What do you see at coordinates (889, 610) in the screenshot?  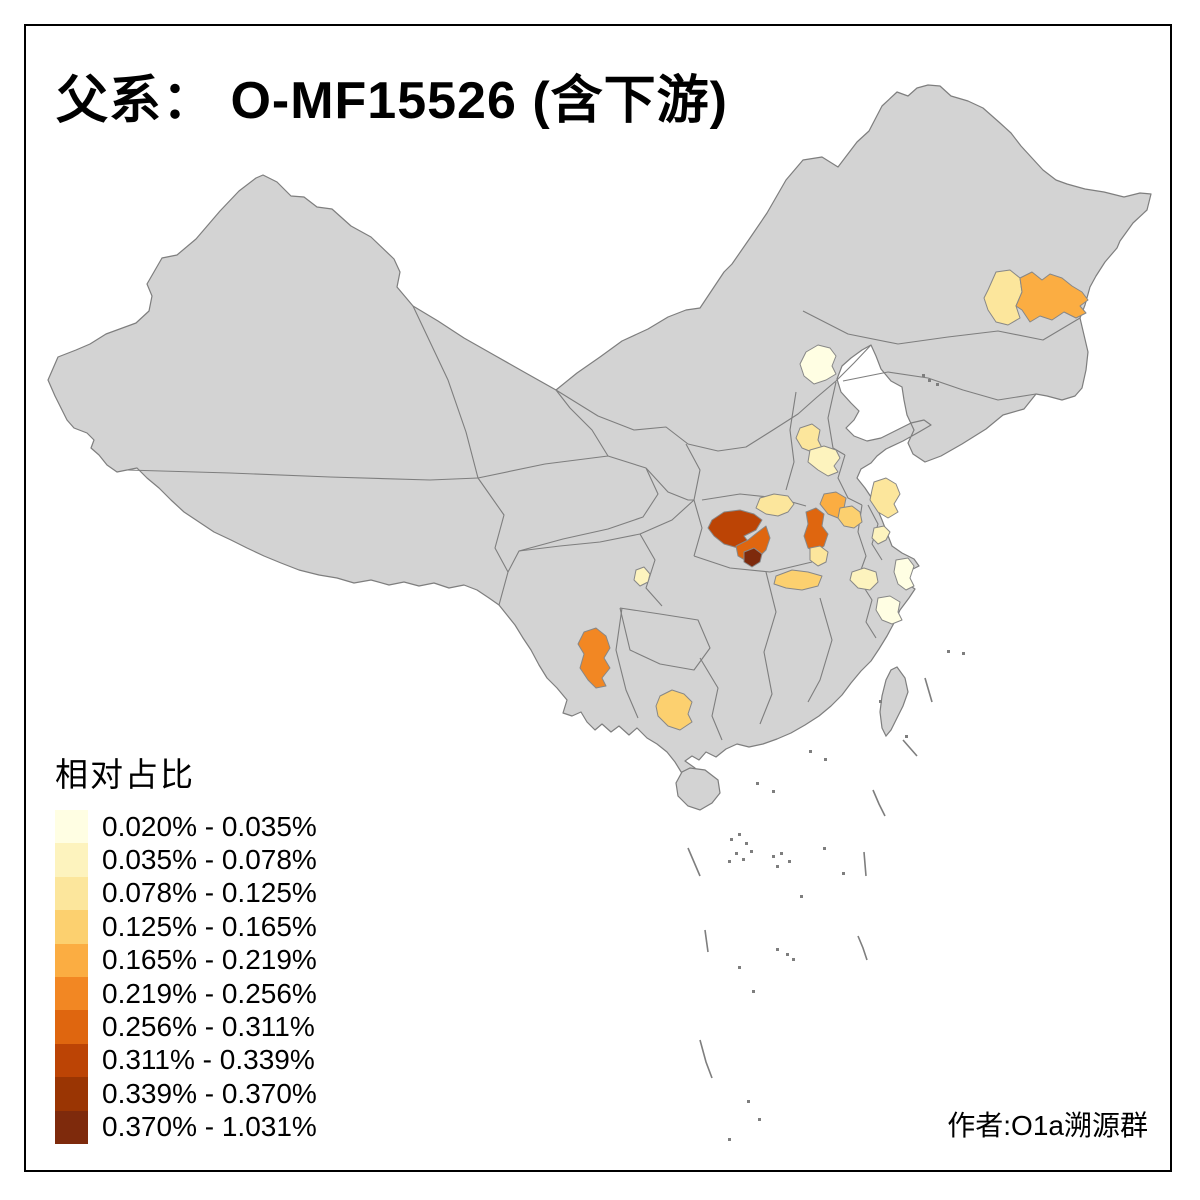 I see `region-zhejiang-central-prefecture` at bounding box center [889, 610].